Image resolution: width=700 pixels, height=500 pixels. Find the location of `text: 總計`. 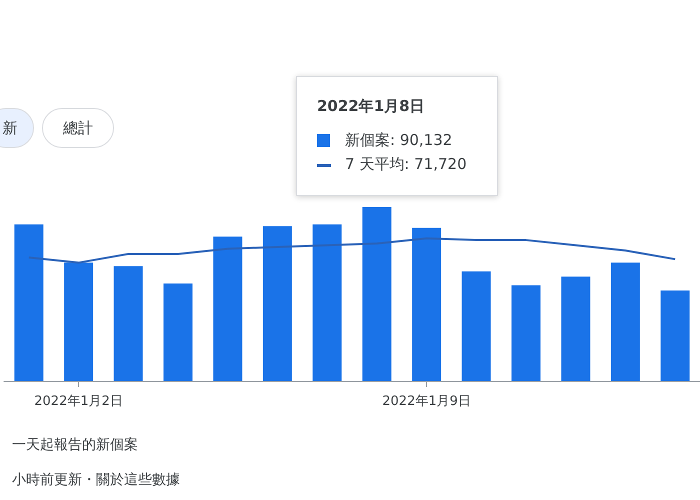

text: 總計 is located at coordinates (78, 128).